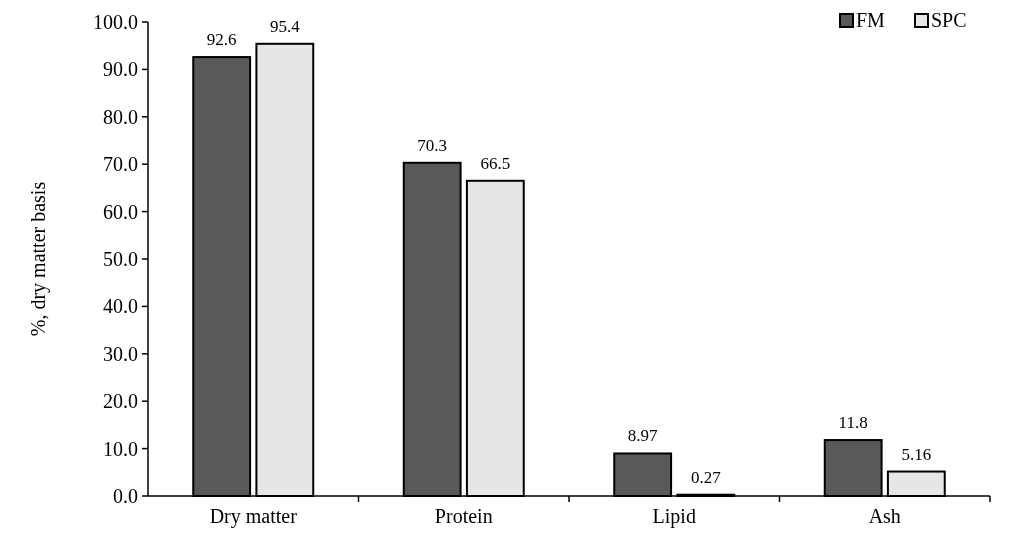 The image size is (1020, 546). Describe the element at coordinates (871, 20) in the screenshot. I see `legend-label: FM` at that location.